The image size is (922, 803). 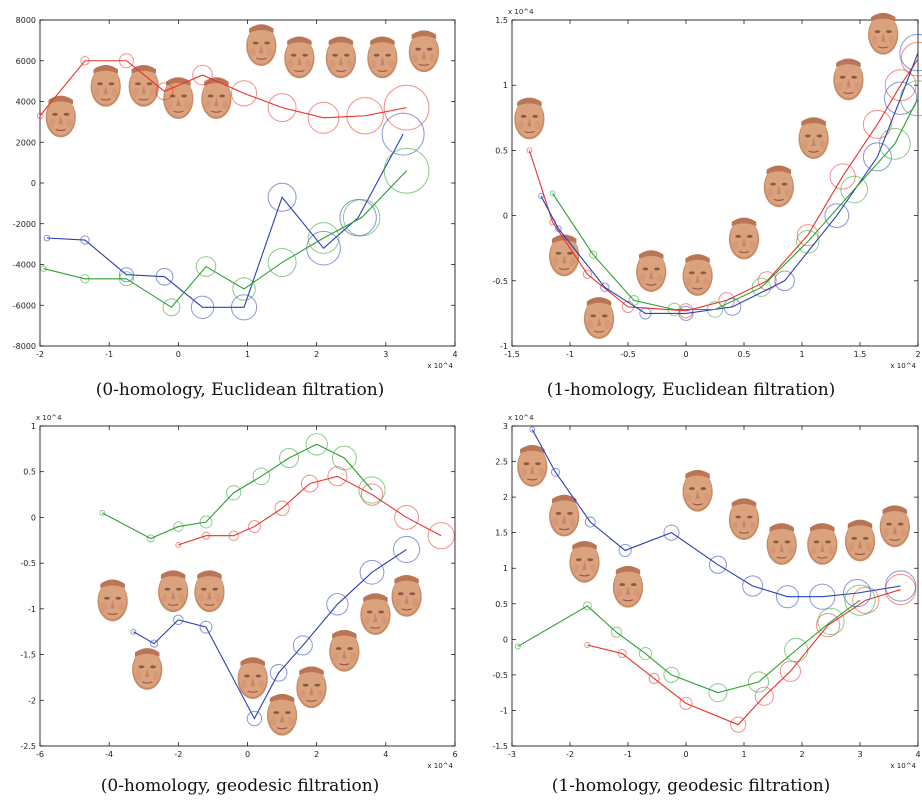 What do you see at coordinates (109, 754) in the screenshot?
I see `x-tick-label: -4` at bounding box center [109, 754].